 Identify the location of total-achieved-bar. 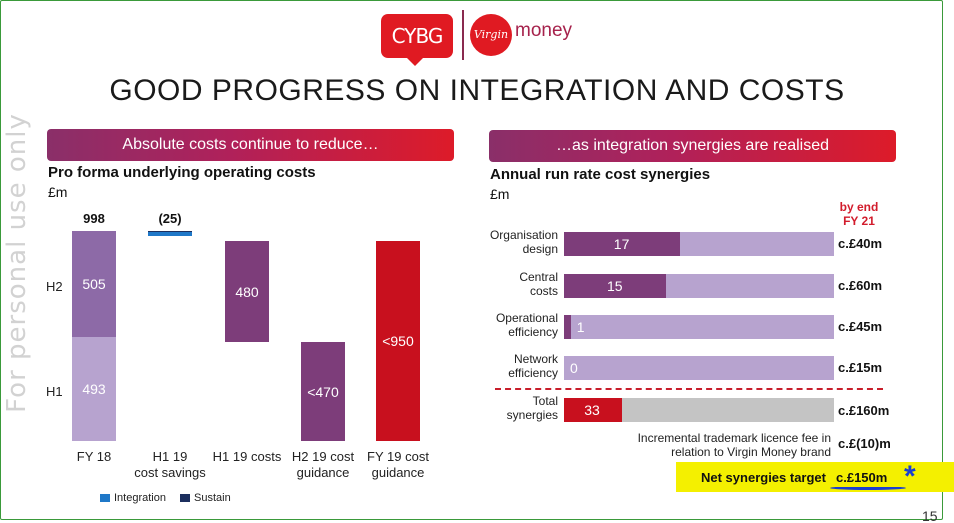
(593, 410).